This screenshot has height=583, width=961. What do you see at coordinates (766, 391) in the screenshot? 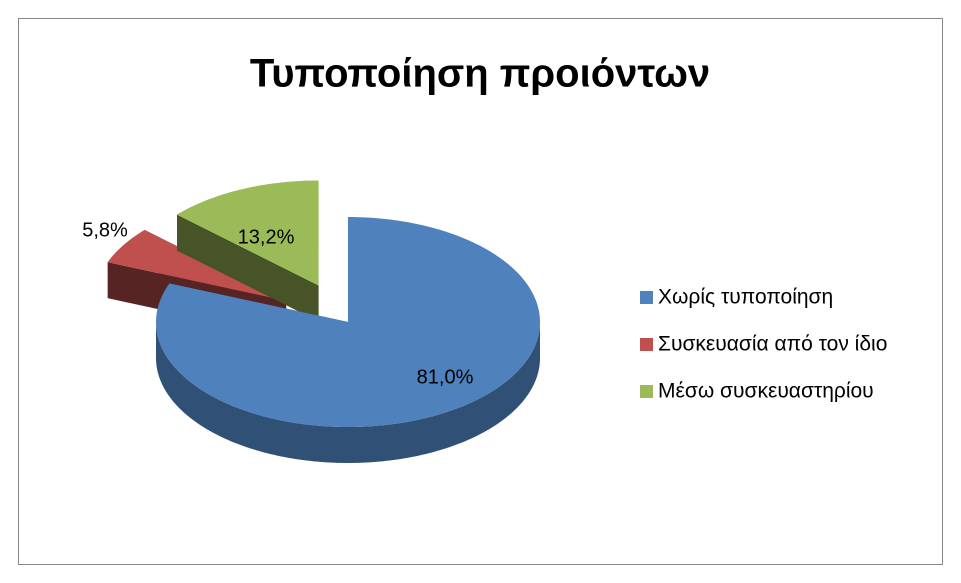
I see `legend-label: Μέσω συσκευαστηρίου` at bounding box center [766, 391].